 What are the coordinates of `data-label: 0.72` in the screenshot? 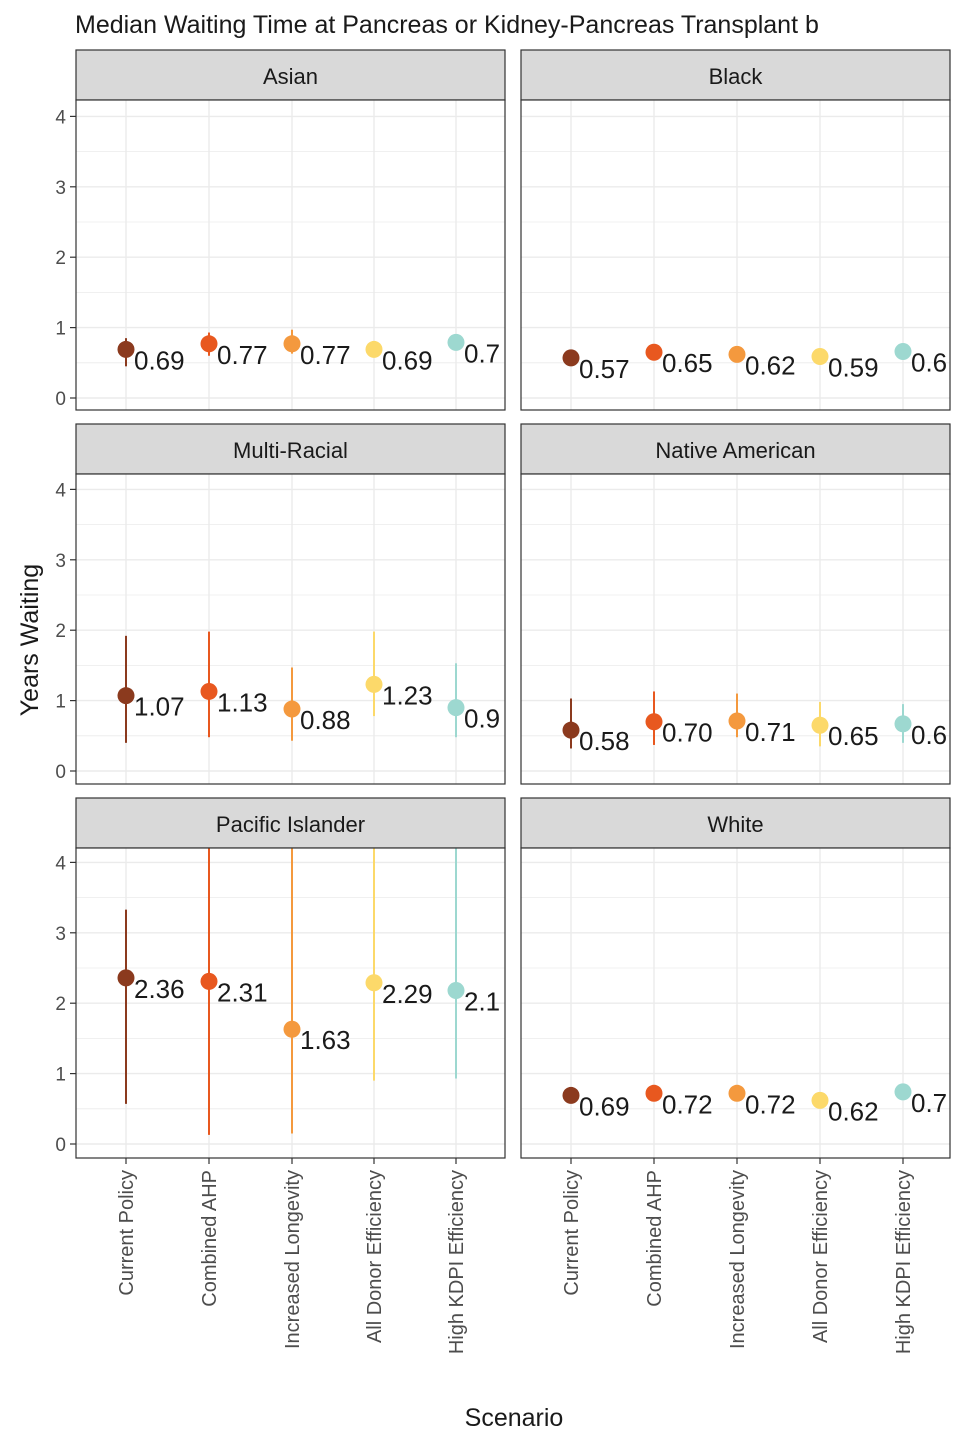 It's located at (770, 1104).